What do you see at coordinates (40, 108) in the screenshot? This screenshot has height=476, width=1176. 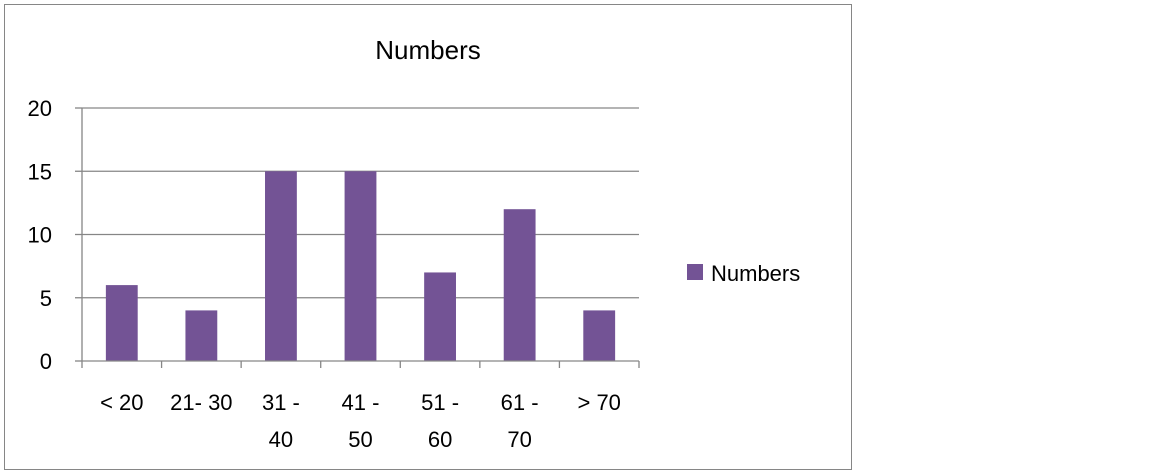 I see `y-tick-label: 20` at bounding box center [40, 108].